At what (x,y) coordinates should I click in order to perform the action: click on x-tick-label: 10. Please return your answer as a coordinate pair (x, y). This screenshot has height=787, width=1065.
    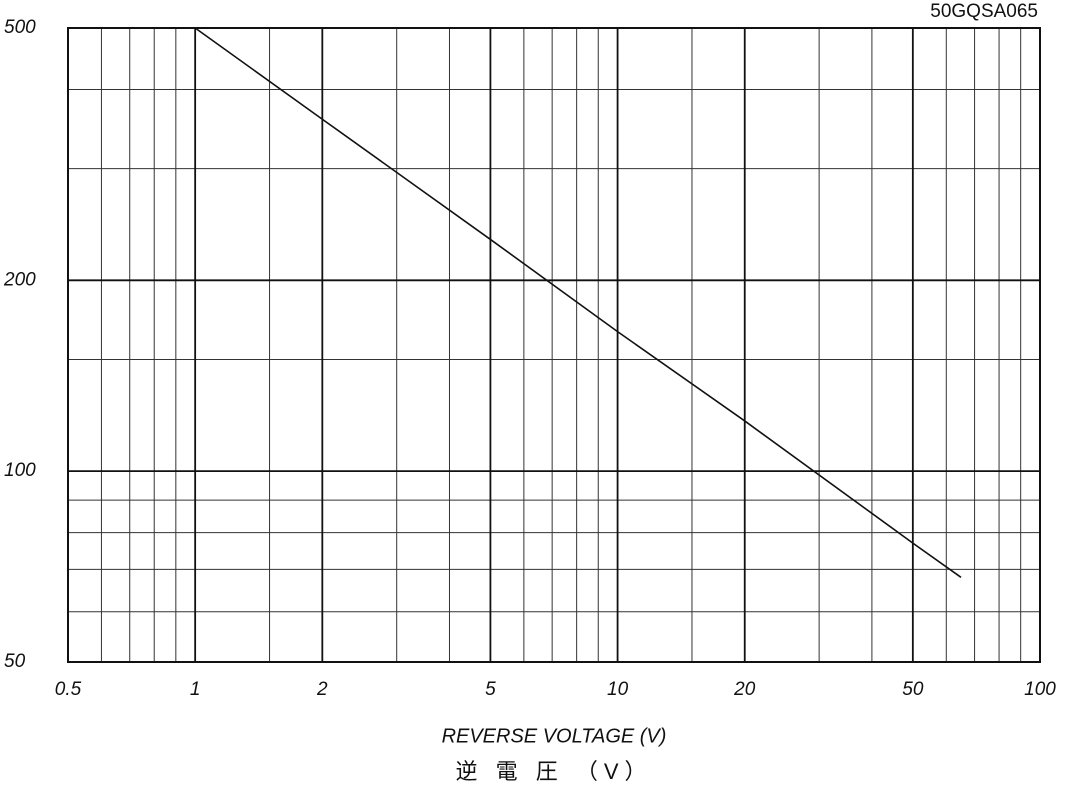
    Looking at the image, I should click on (618, 689).